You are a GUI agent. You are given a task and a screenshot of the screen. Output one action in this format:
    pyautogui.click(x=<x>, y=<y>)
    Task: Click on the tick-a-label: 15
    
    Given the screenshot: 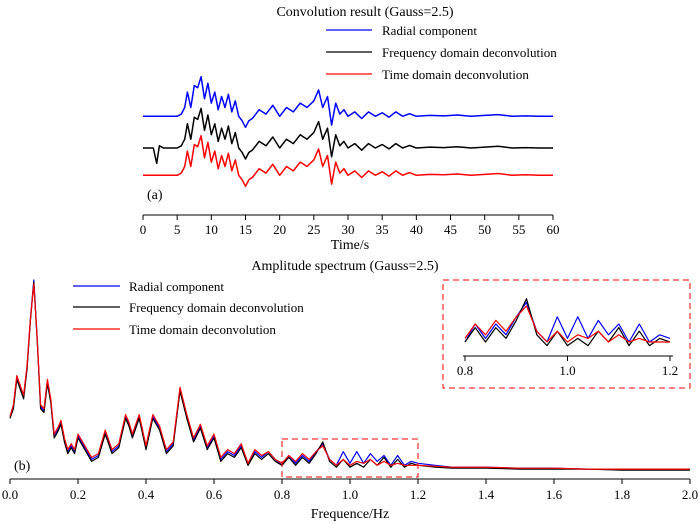 What is the action you would take?
    pyautogui.click(x=245, y=229)
    